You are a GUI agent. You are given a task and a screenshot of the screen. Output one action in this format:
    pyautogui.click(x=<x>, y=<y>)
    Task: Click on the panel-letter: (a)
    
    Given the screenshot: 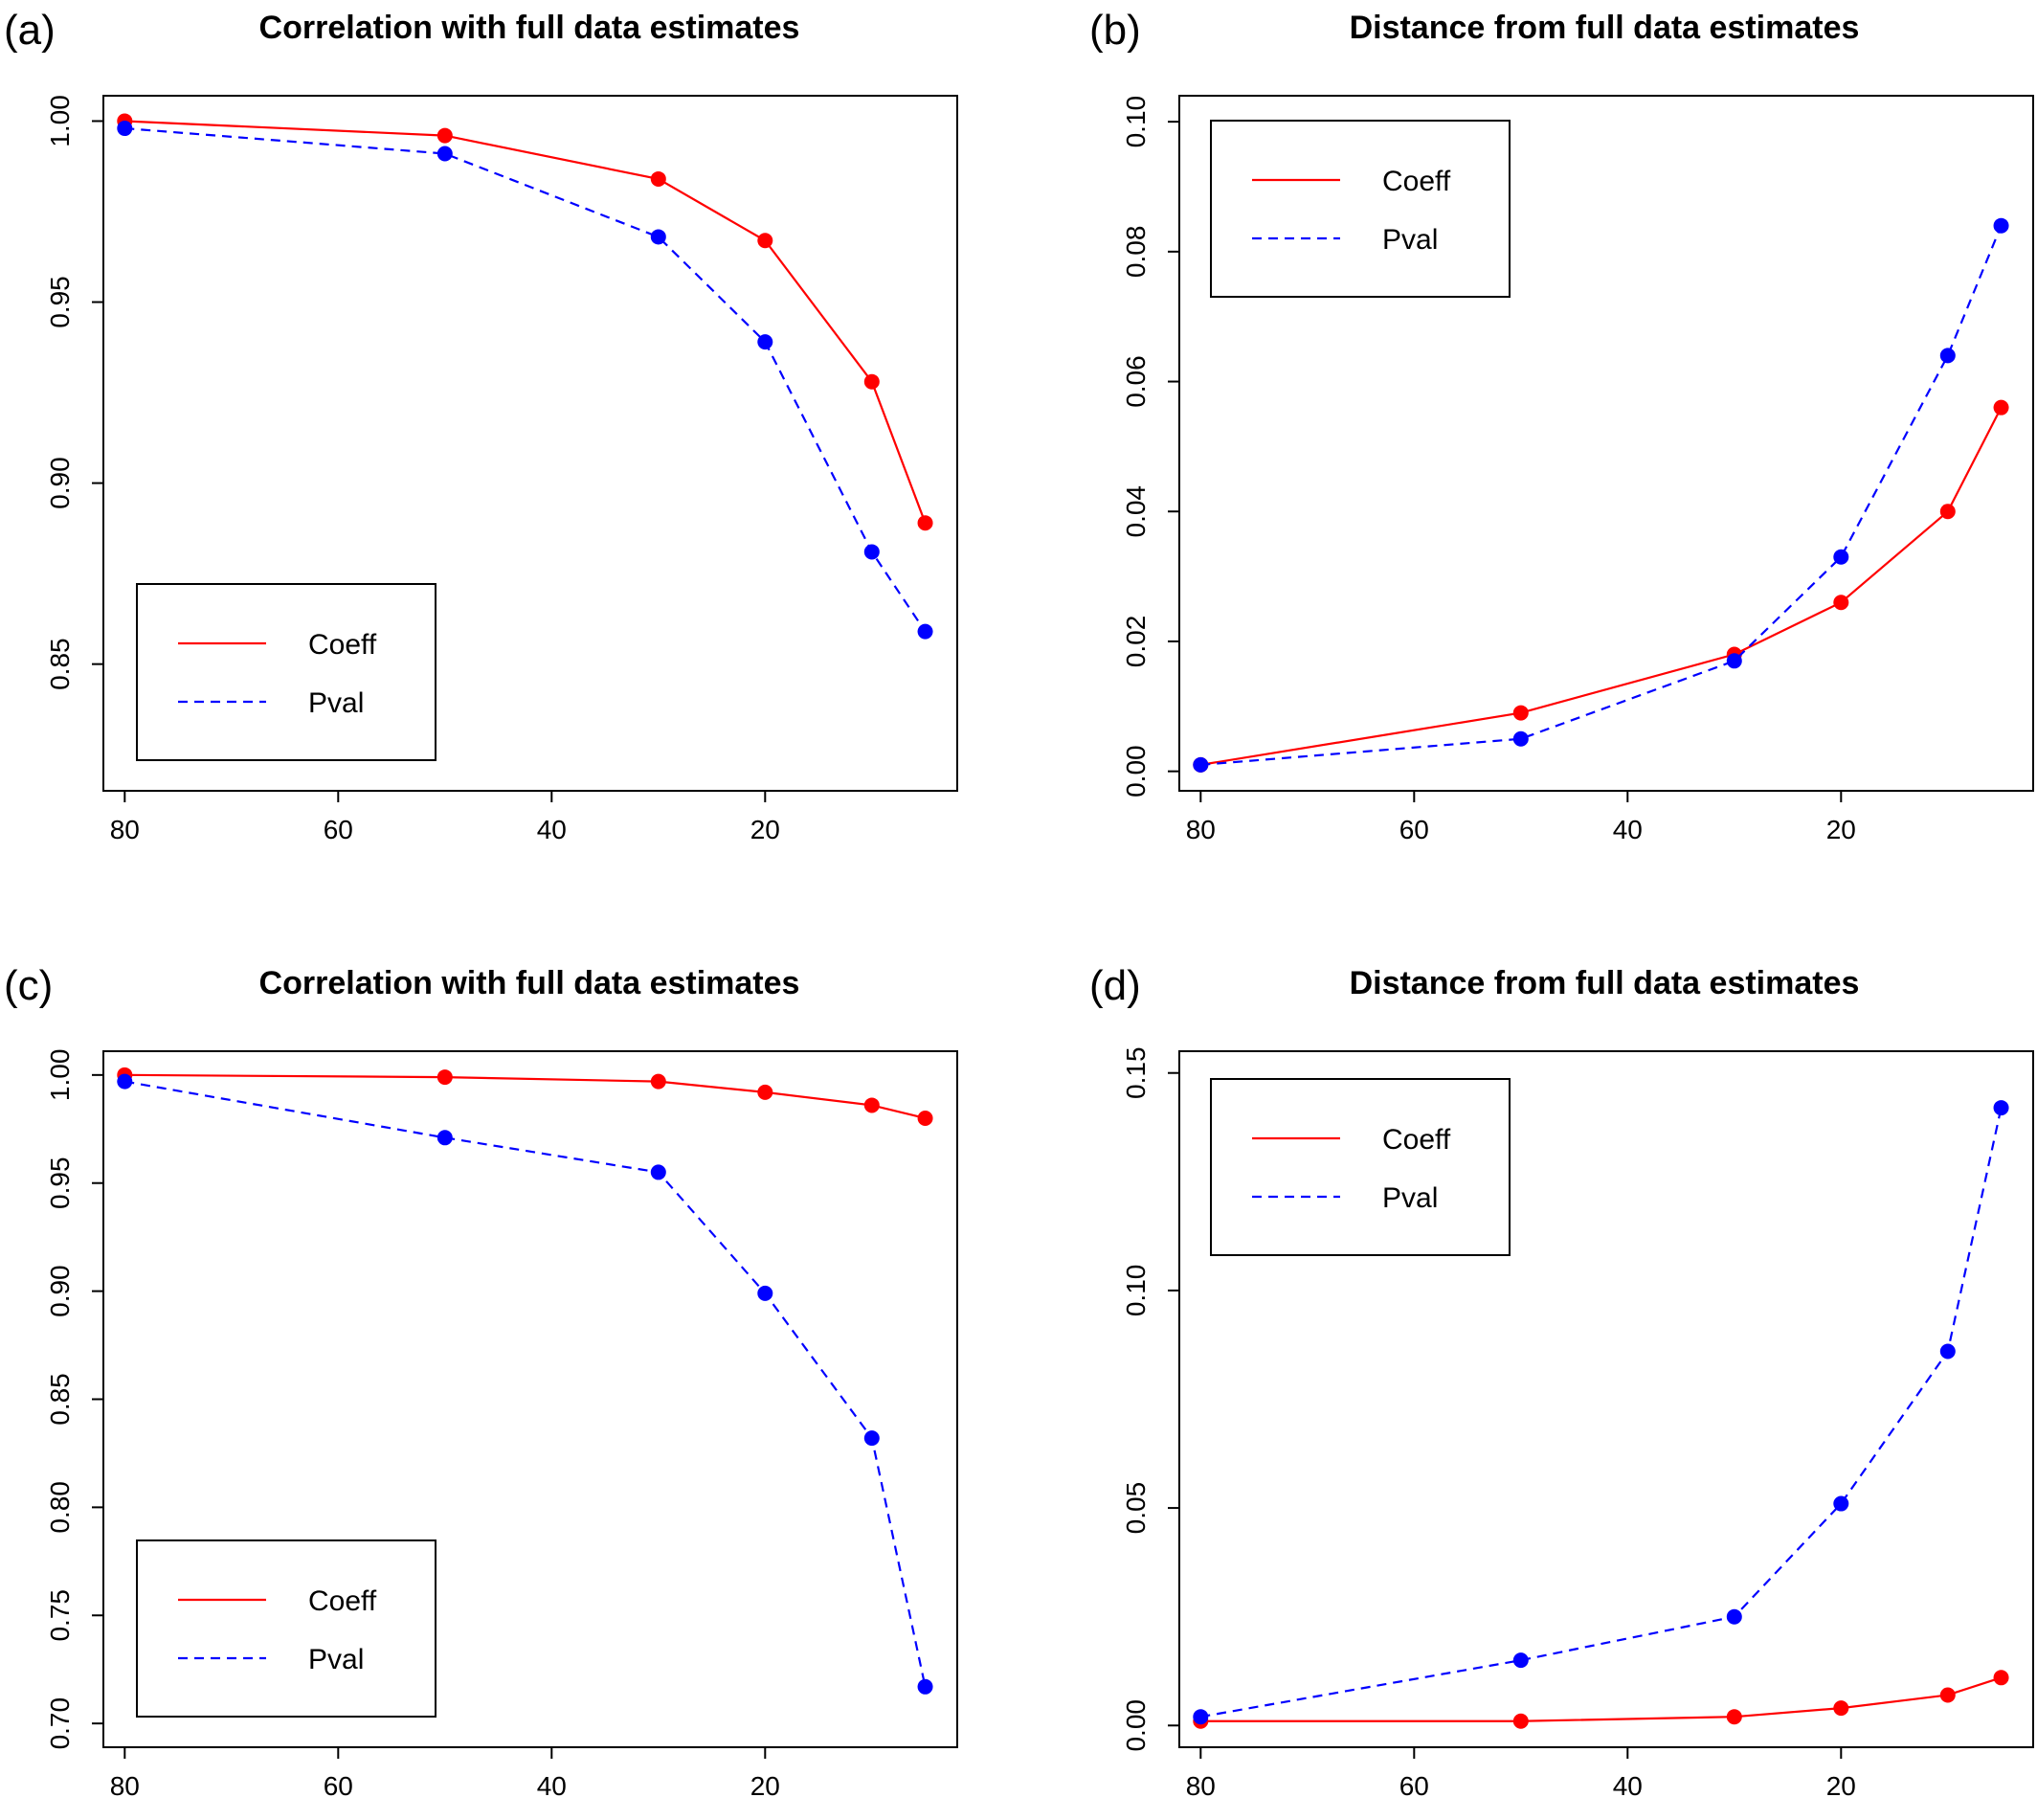 What is the action you would take?
    pyautogui.click(x=30, y=31)
    